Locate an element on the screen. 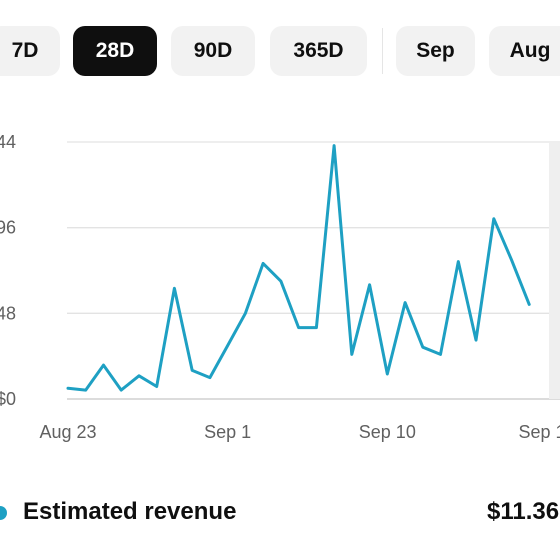  tab-month-sep: Sep is located at coordinates (435, 51).